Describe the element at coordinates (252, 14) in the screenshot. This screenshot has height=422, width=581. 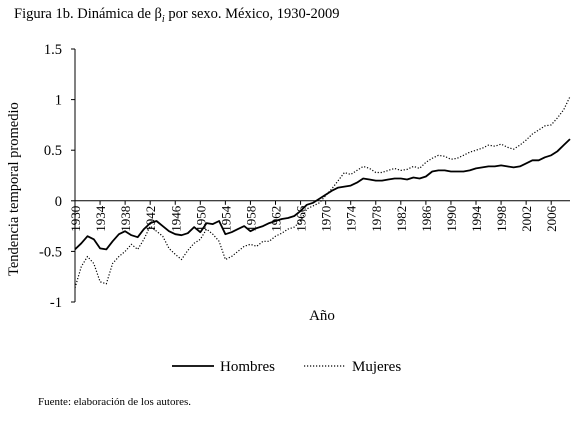
I see `chart-title-suffix: por sexo. México, 1930-2009` at that location.